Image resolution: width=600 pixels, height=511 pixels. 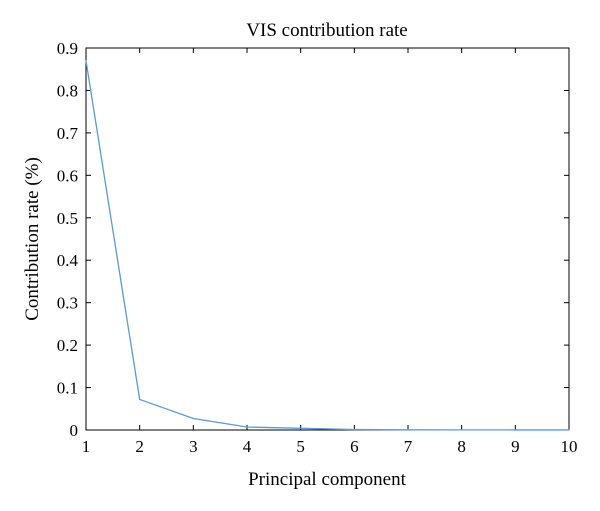 What do you see at coordinates (327, 479) in the screenshot?
I see `x-axis-label: Principal component` at bounding box center [327, 479].